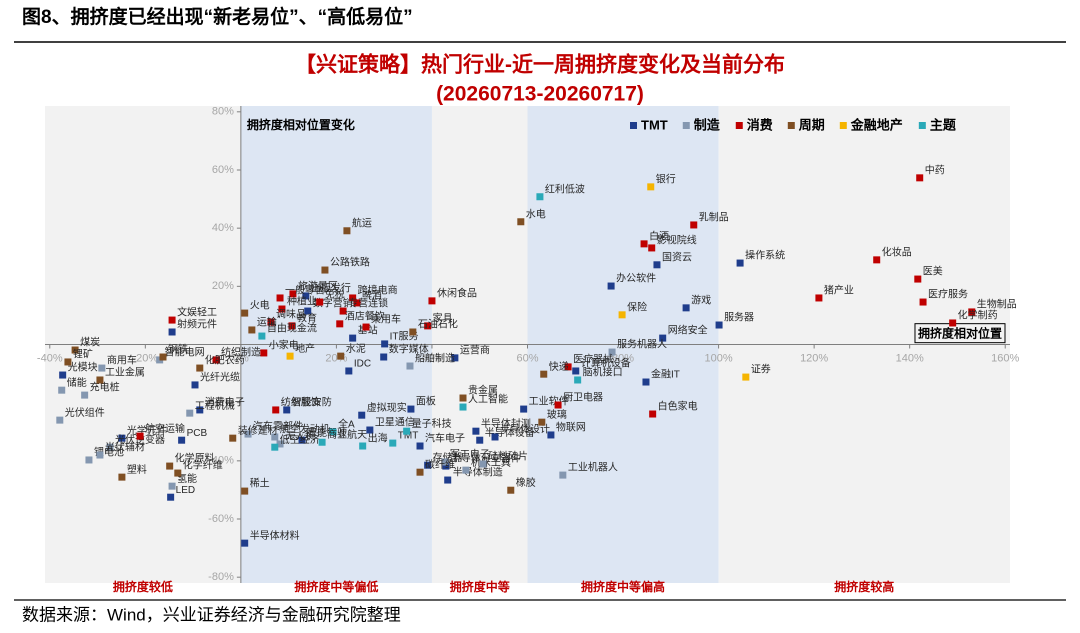  Describe the element at coordinates (457, 293) in the screenshot. I see `point-label: 休闲食品` at that location.